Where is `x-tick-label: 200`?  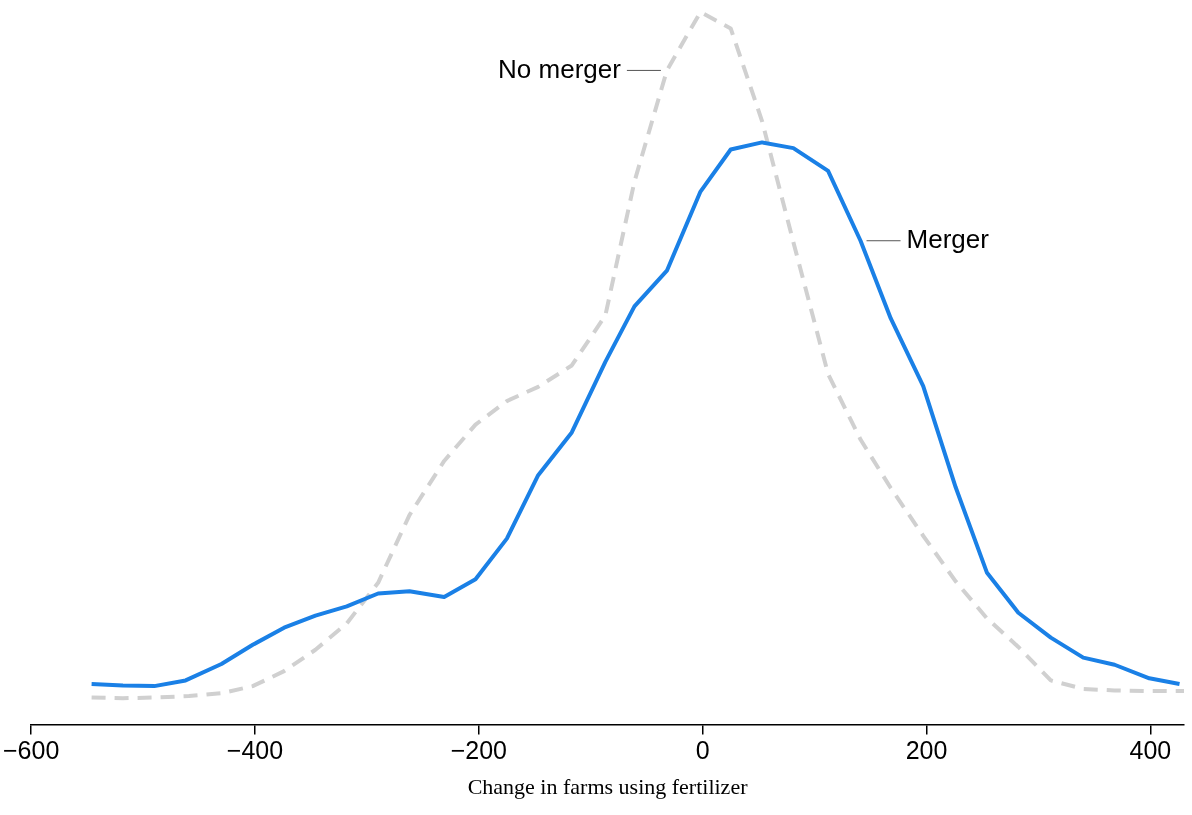
x-tick-label: 200 is located at coordinates (926, 750).